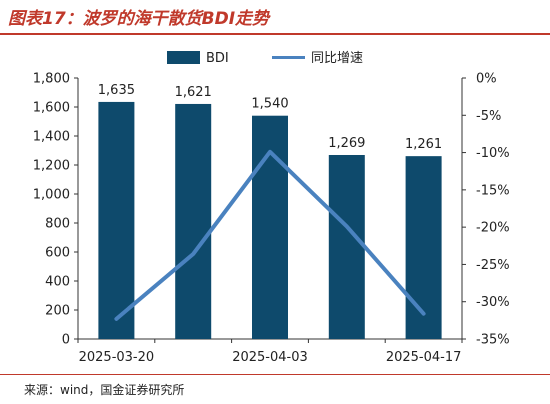  What do you see at coordinates (57, 253) in the screenshot?
I see `y-left-tick-label: 600` at bounding box center [57, 253].